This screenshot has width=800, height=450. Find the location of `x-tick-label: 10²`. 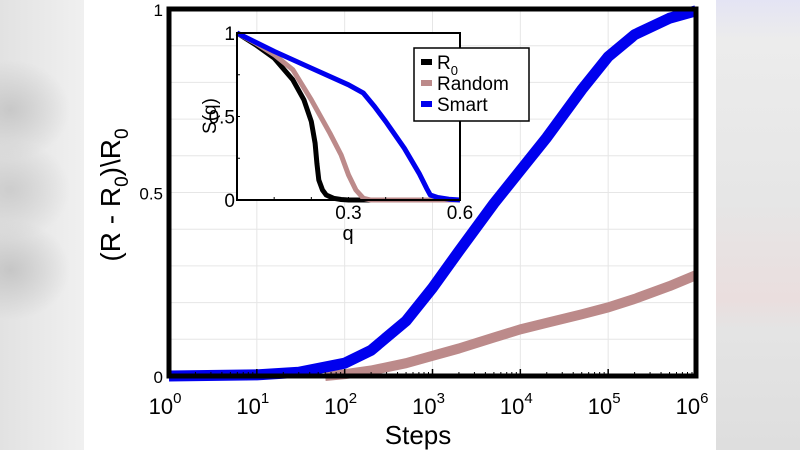

x-tick-label: 10² is located at coordinates (340, 404).